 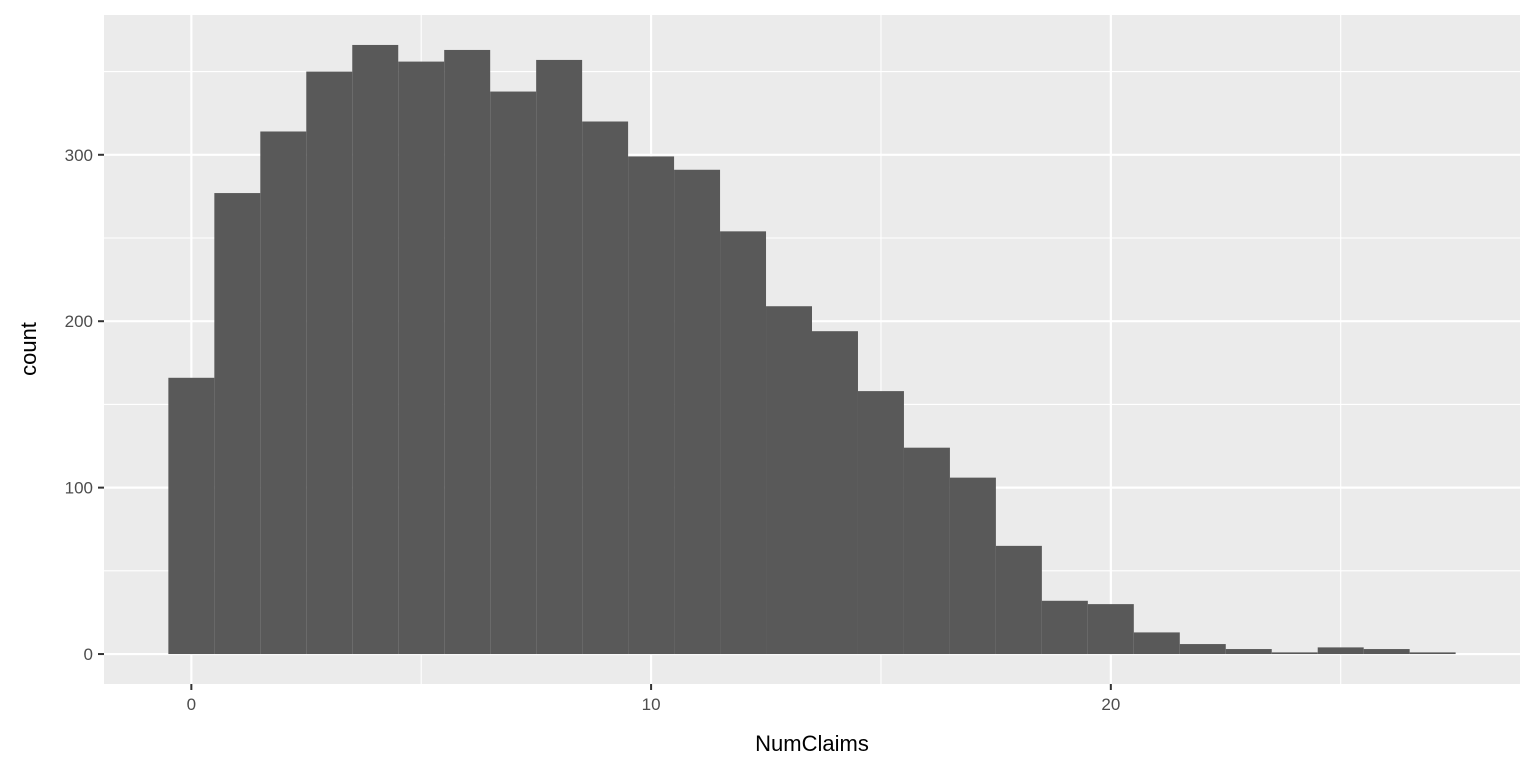 I want to click on y-tick-label: 300, so click(x=79, y=155).